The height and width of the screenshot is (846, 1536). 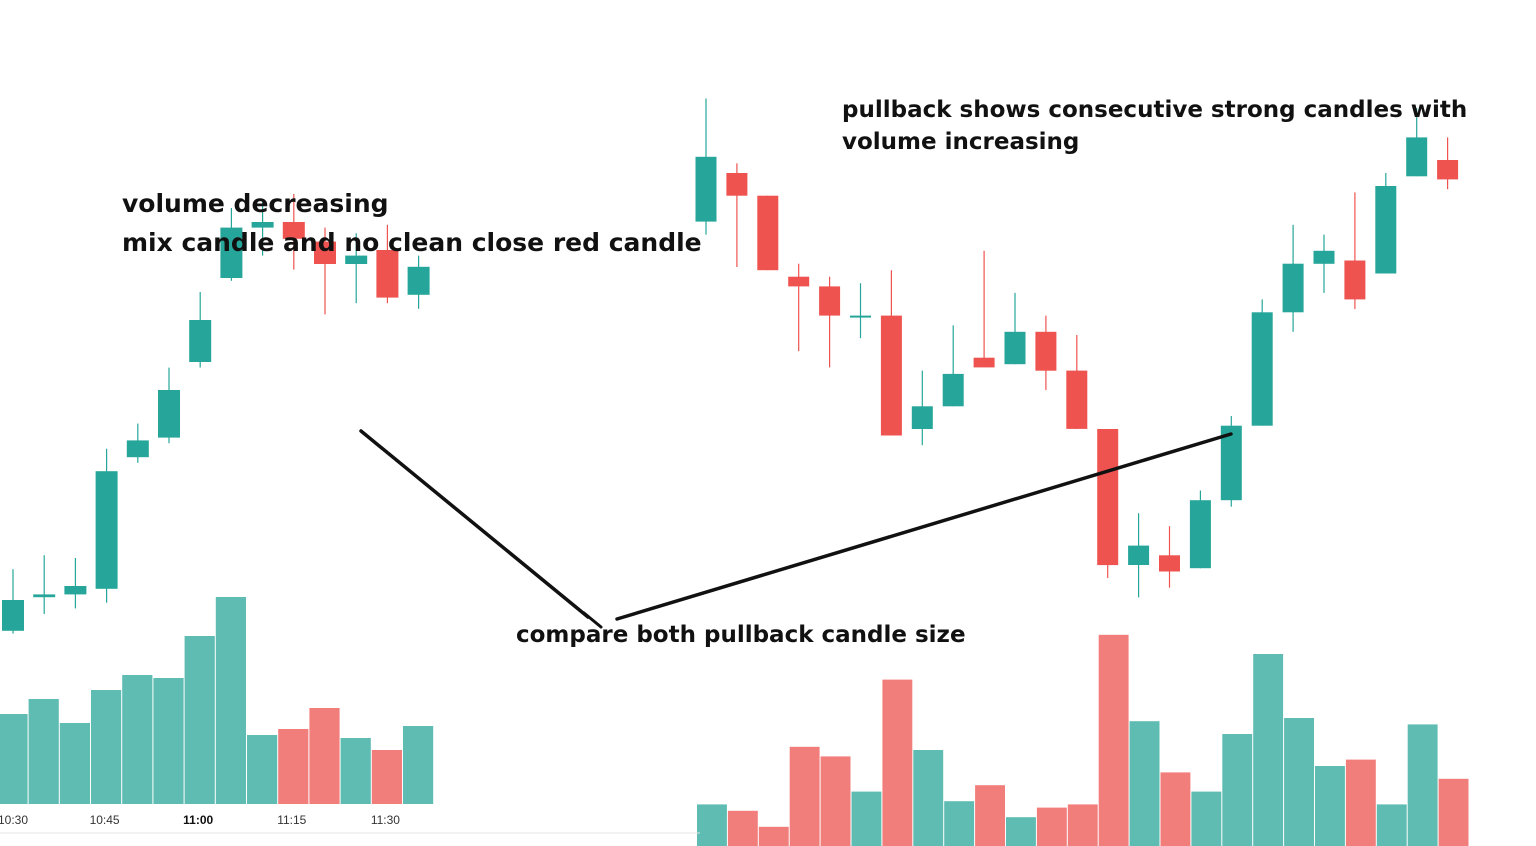 What do you see at coordinates (924, 526) in the screenshot?
I see `comparison-line-right` at bounding box center [924, 526].